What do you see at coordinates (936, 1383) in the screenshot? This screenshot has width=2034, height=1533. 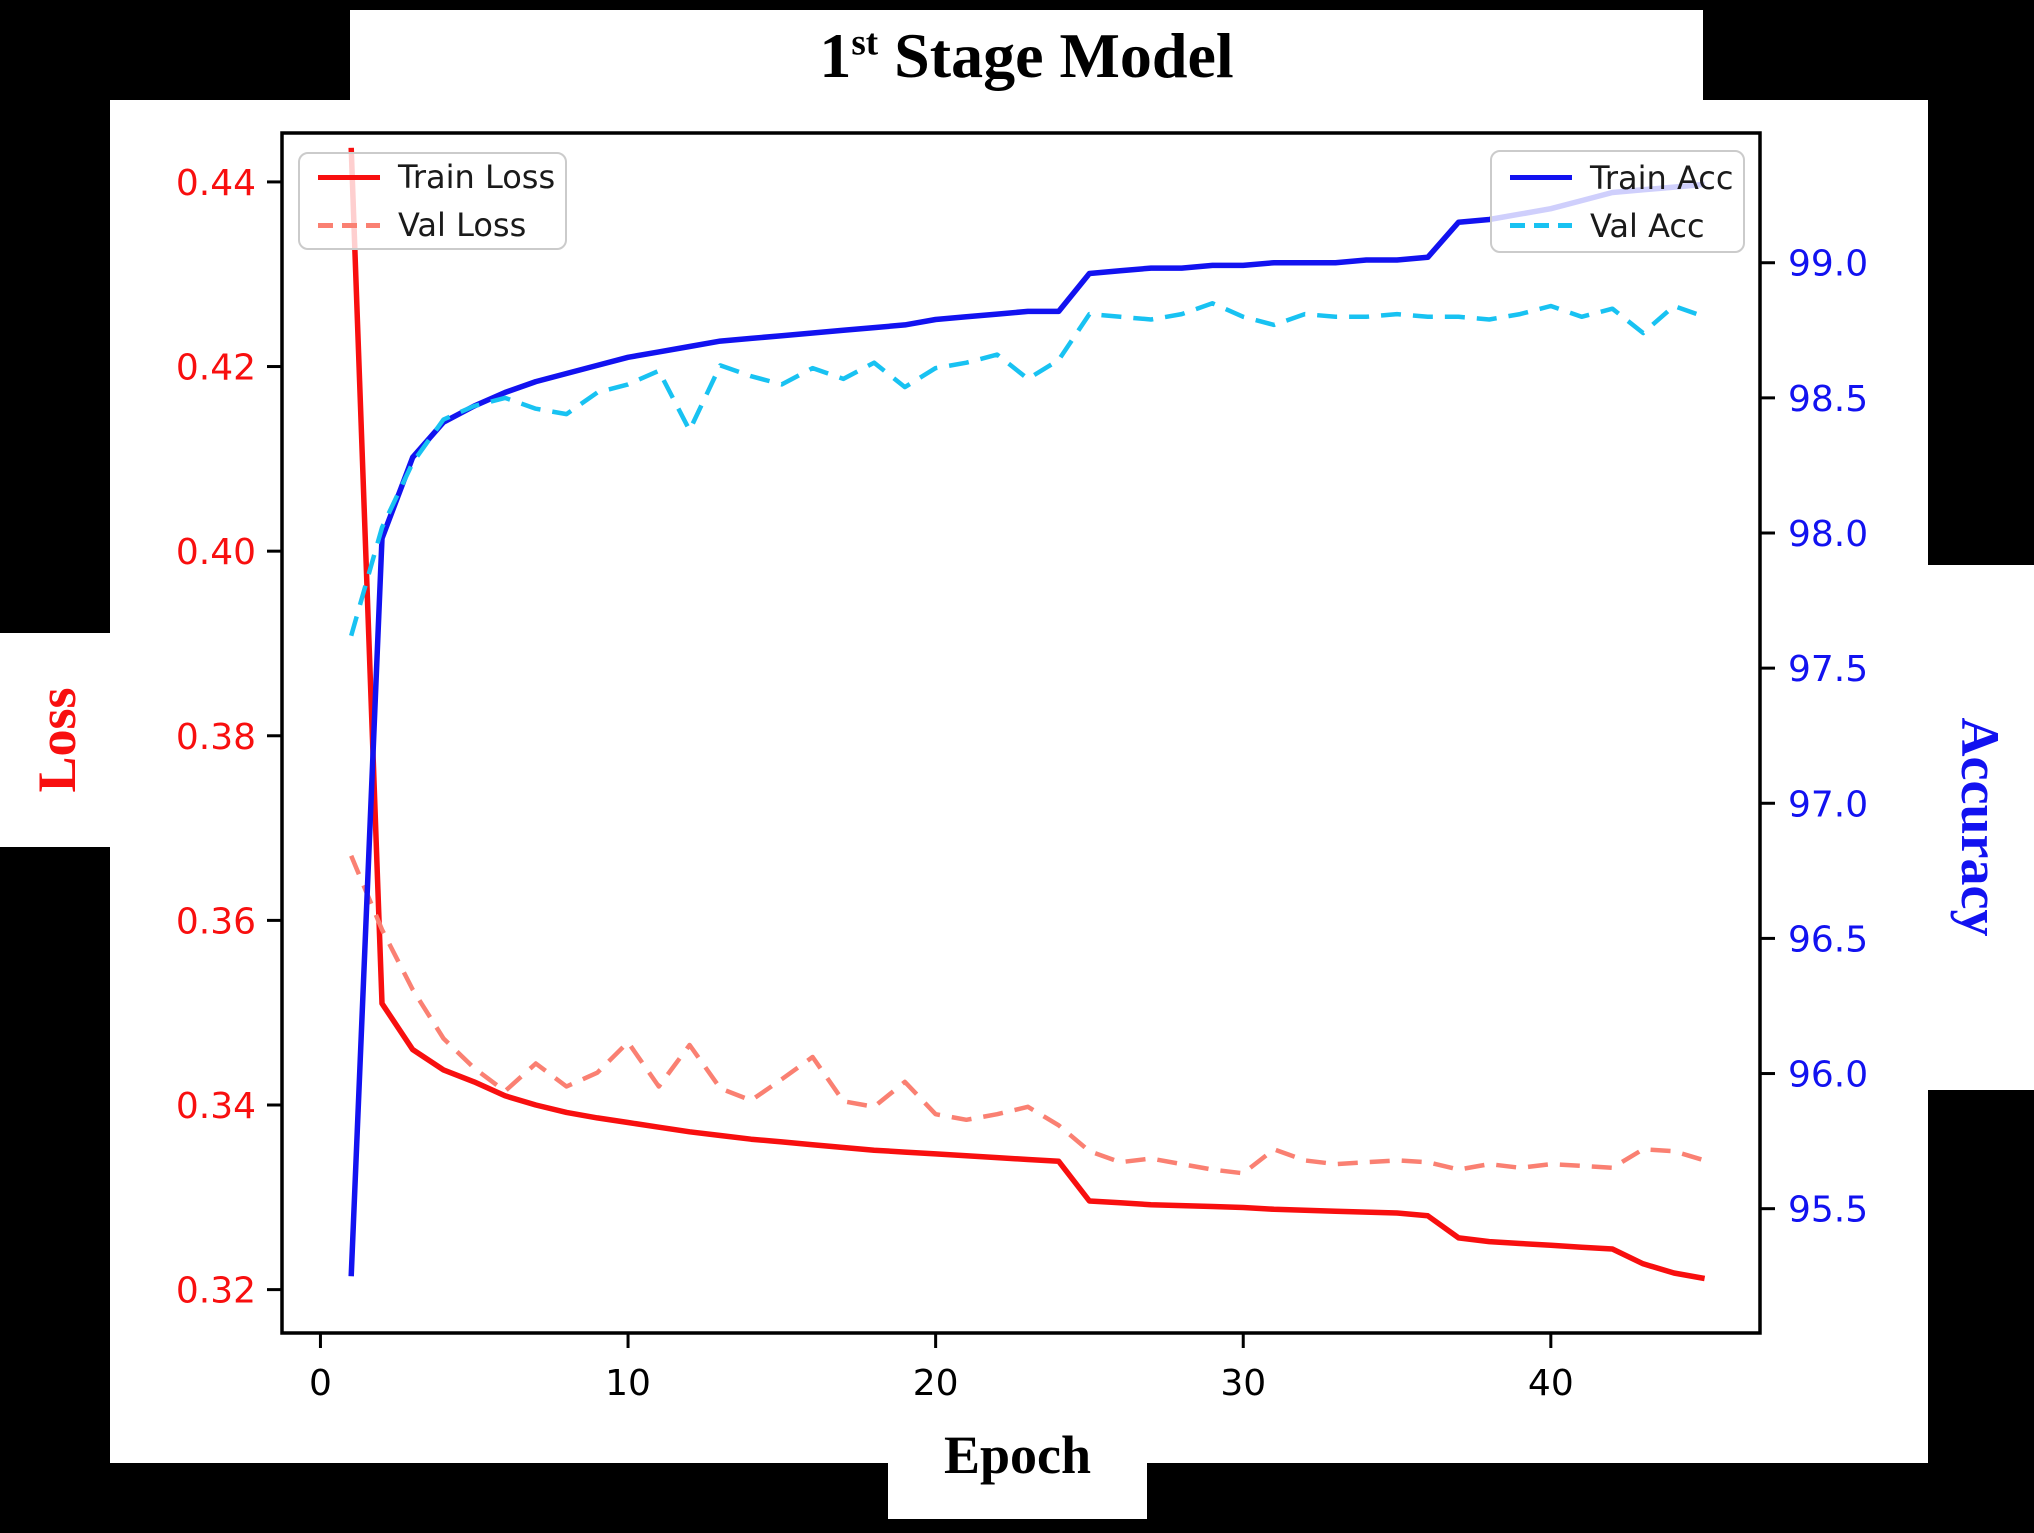 I see `svg-text: 20` at bounding box center [936, 1383].